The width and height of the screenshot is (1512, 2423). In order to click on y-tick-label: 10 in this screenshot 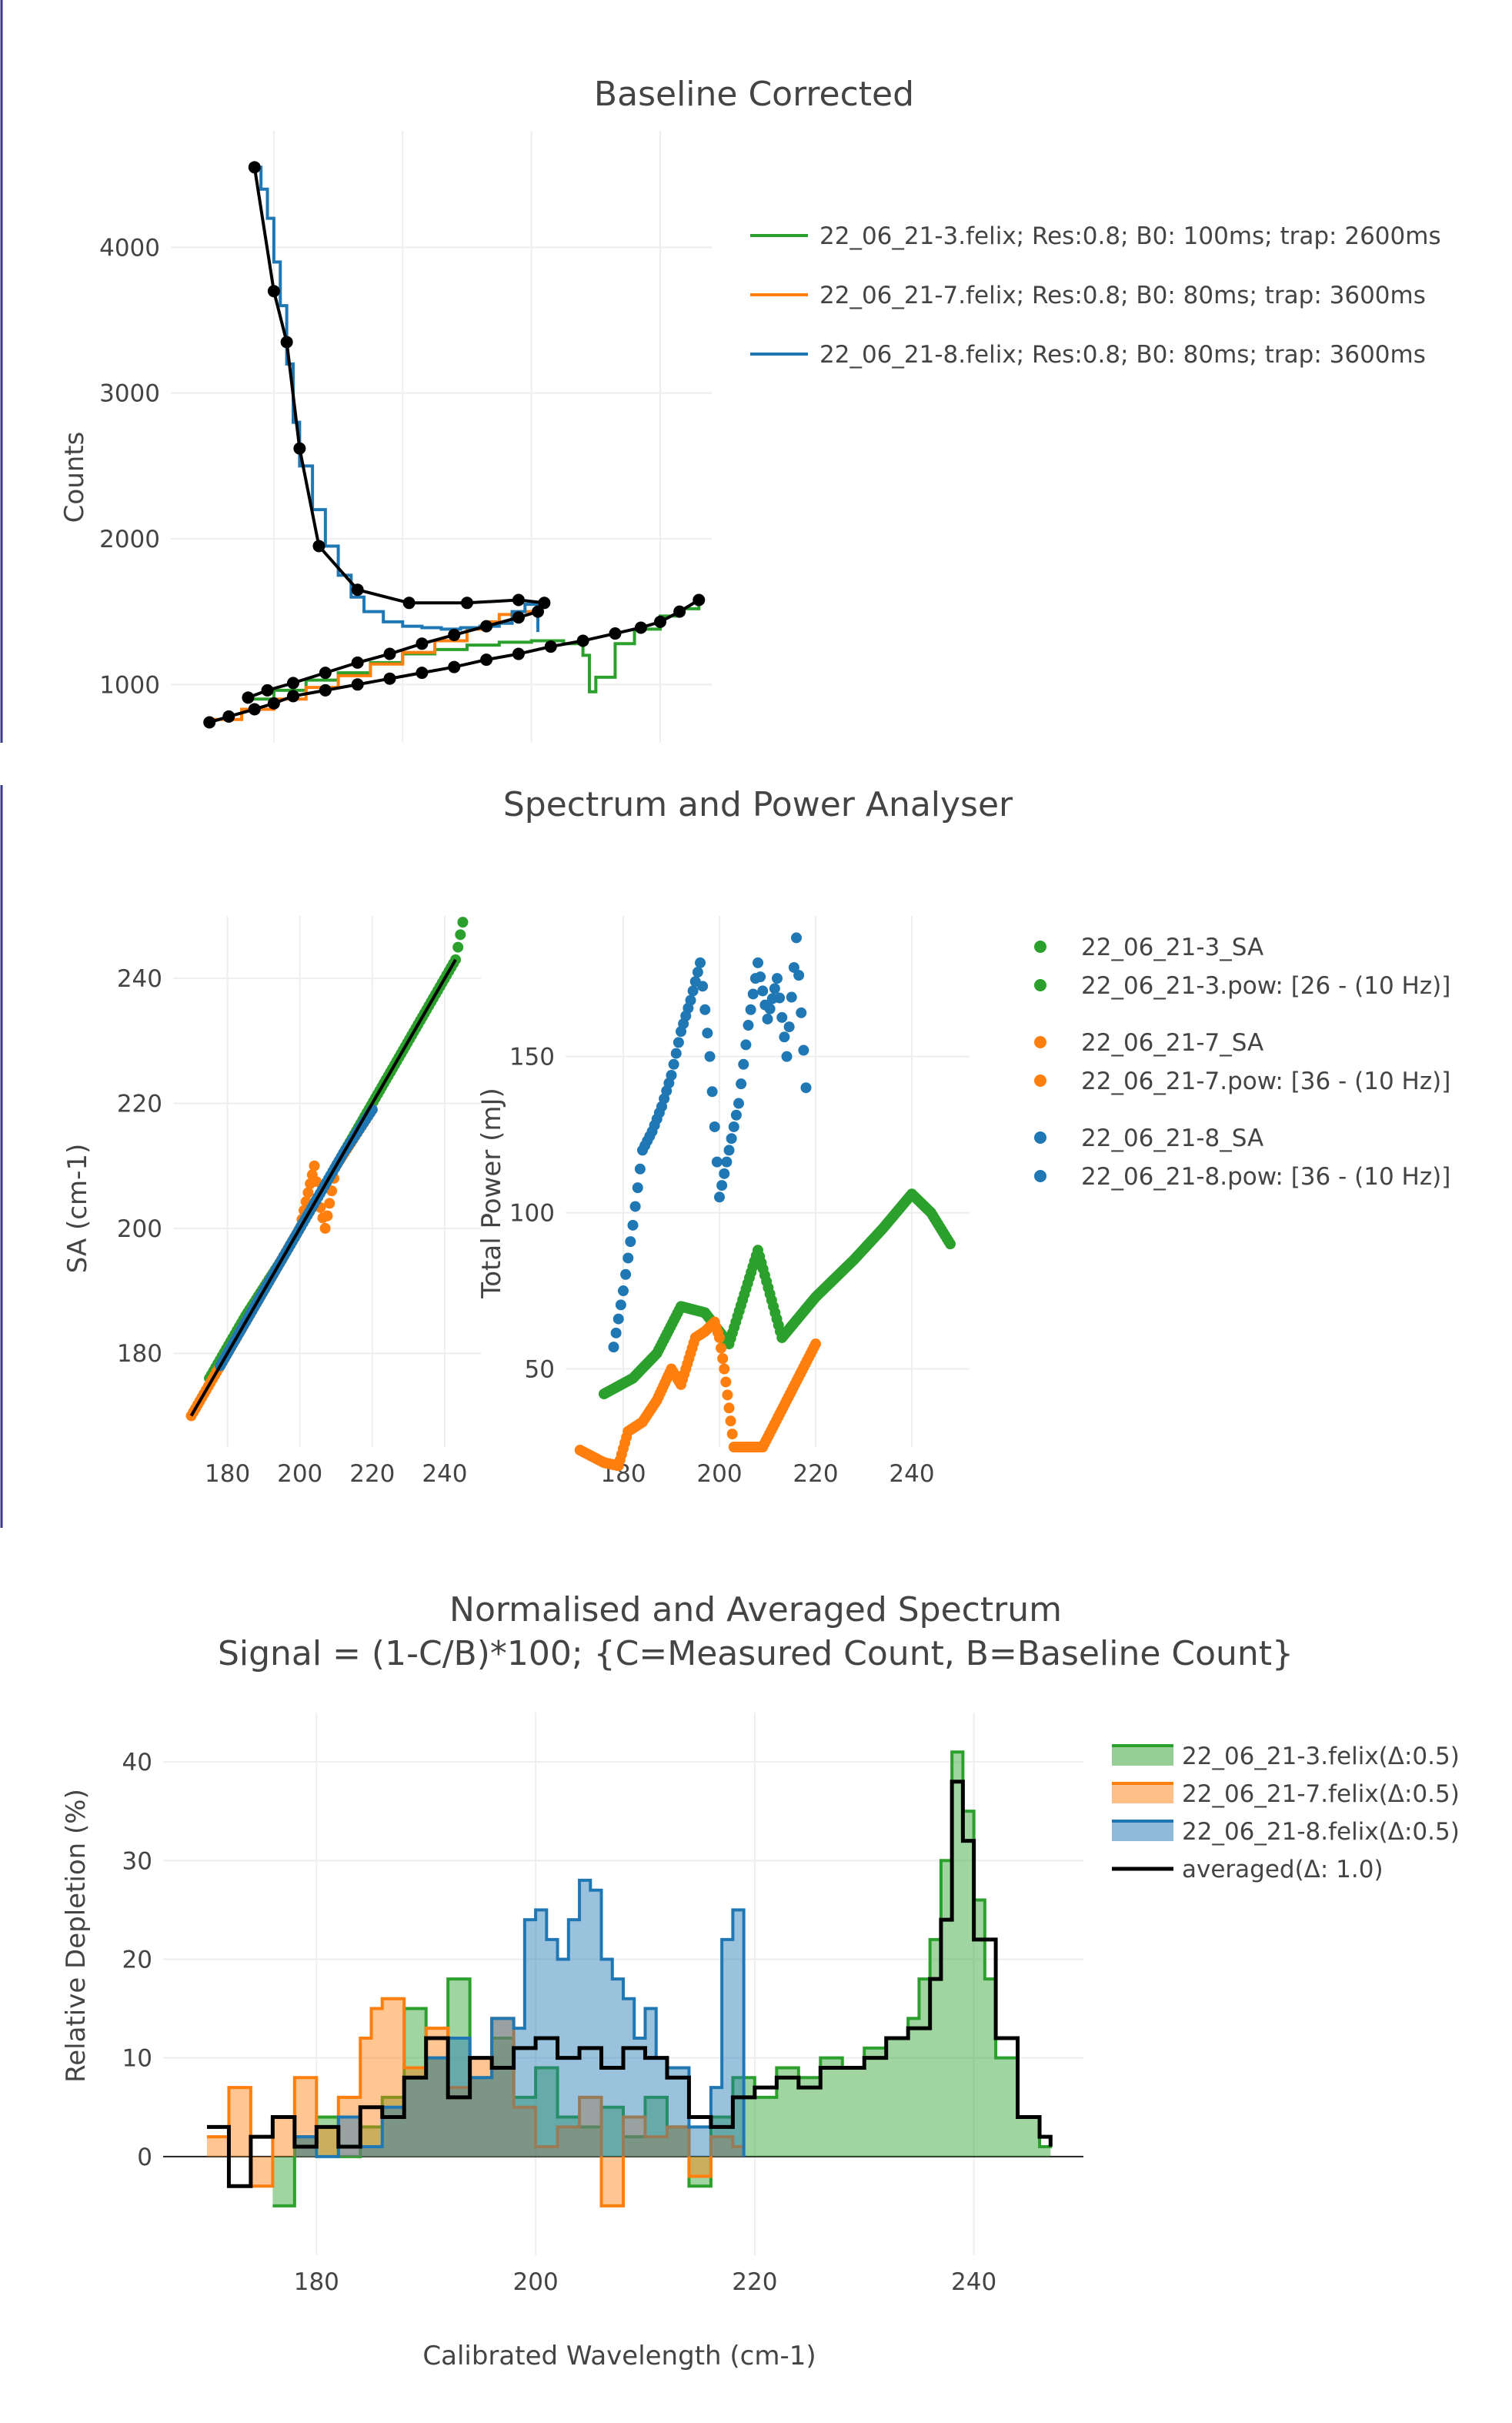, I will do `click(137, 2059)`.